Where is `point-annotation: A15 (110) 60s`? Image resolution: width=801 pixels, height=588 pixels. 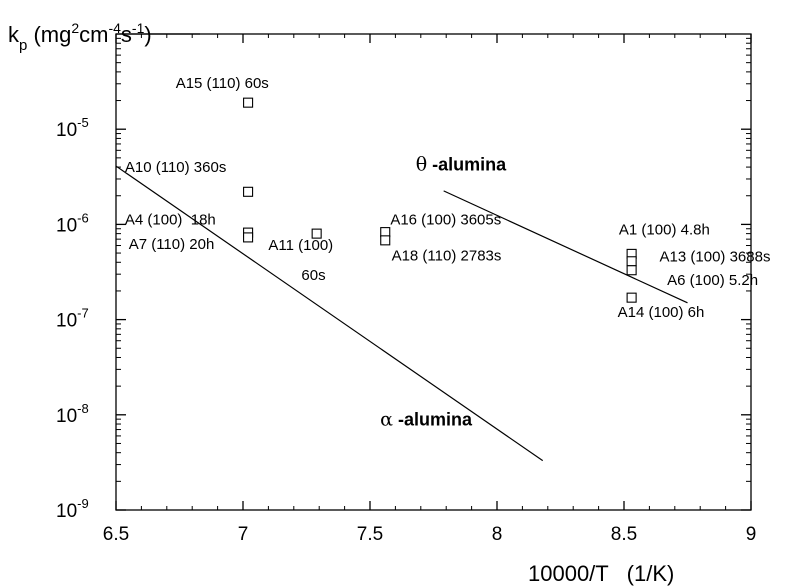
point-annotation: A15 (110) 60s is located at coordinates (222, 83).